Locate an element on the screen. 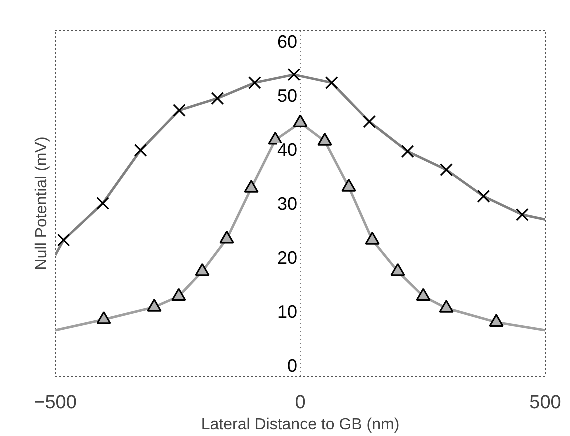 The height and width of the screenshot is (436, 570). y-tick-label: 0 is located at coordinates (292, 366).